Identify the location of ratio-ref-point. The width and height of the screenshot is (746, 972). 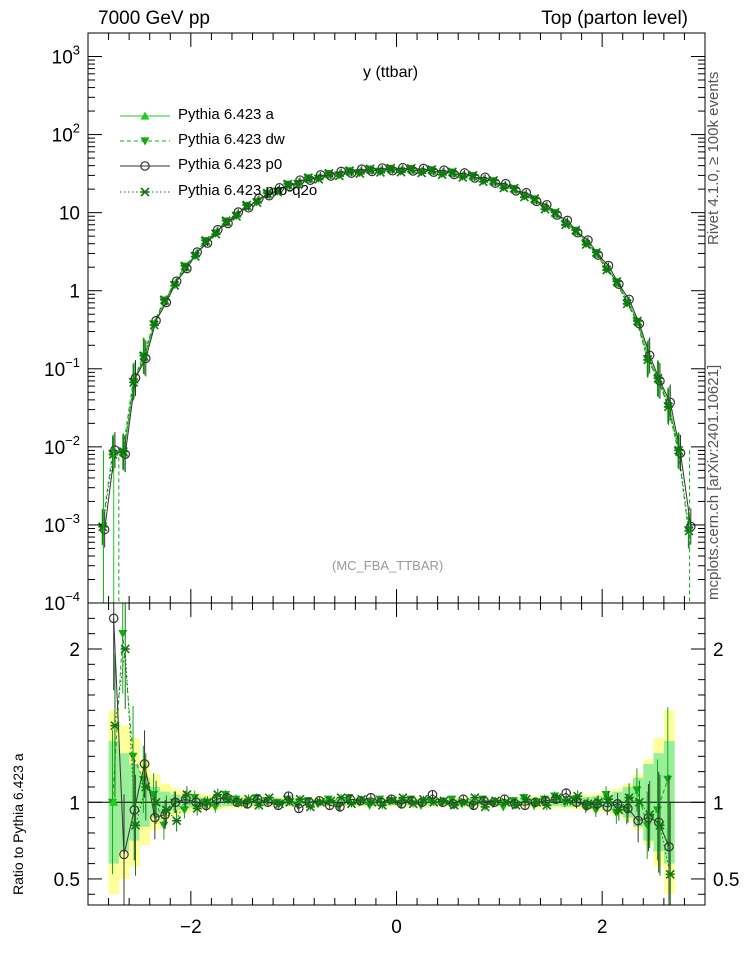
(114, 801).